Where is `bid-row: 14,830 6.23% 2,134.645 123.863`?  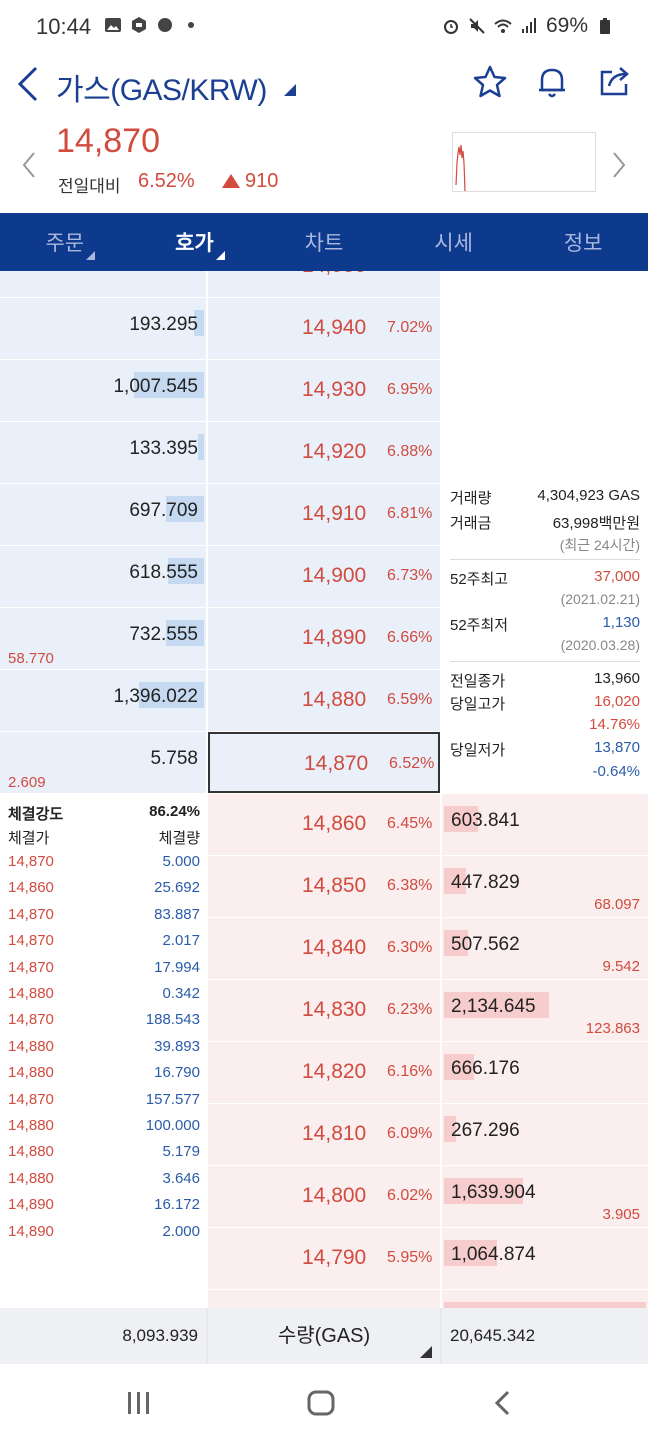 bid-row: 14,830 6.23% 2,134.645 123.863 is located at coordinates (324, 1011).